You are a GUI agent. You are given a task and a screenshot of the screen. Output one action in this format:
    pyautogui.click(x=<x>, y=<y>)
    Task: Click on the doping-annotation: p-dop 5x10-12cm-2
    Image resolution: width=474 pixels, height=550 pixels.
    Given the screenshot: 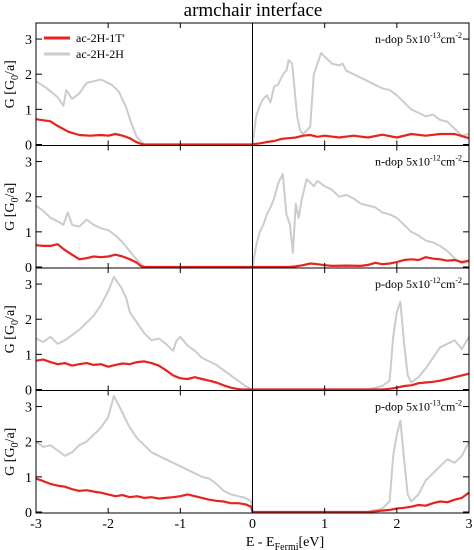 What is the action you would take?
    pyautogui.click(x=418, y=283)
    